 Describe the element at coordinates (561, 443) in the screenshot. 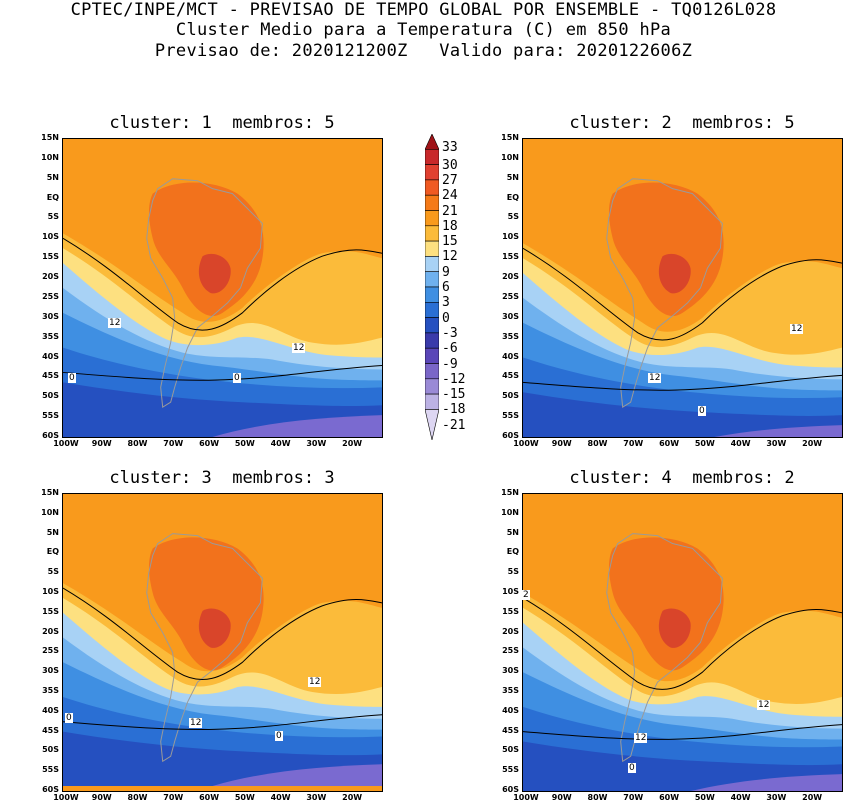

I see `lon-tick-label: 90W` at that location.